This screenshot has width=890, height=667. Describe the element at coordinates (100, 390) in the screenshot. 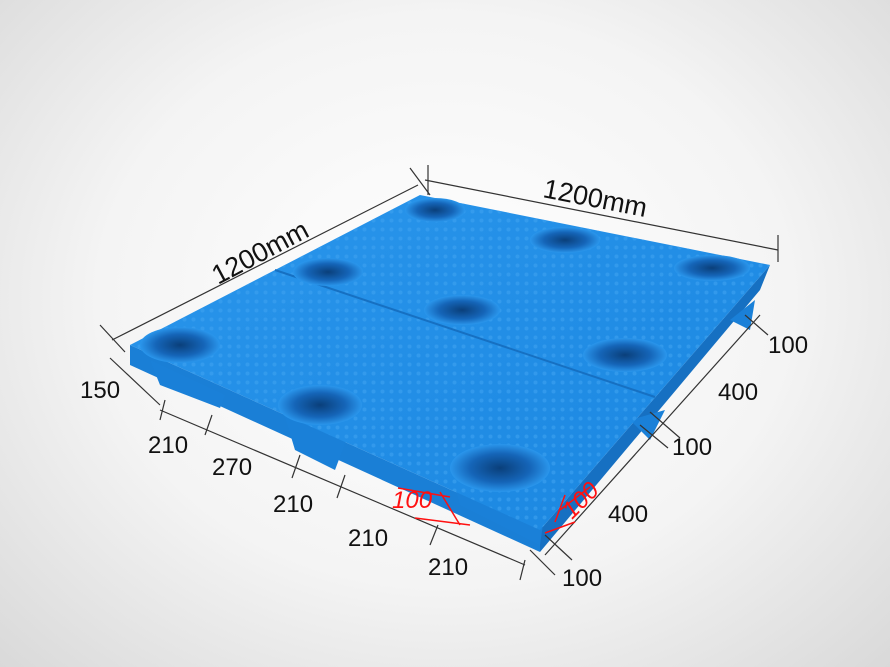

I see `height-label: 150` at that location.